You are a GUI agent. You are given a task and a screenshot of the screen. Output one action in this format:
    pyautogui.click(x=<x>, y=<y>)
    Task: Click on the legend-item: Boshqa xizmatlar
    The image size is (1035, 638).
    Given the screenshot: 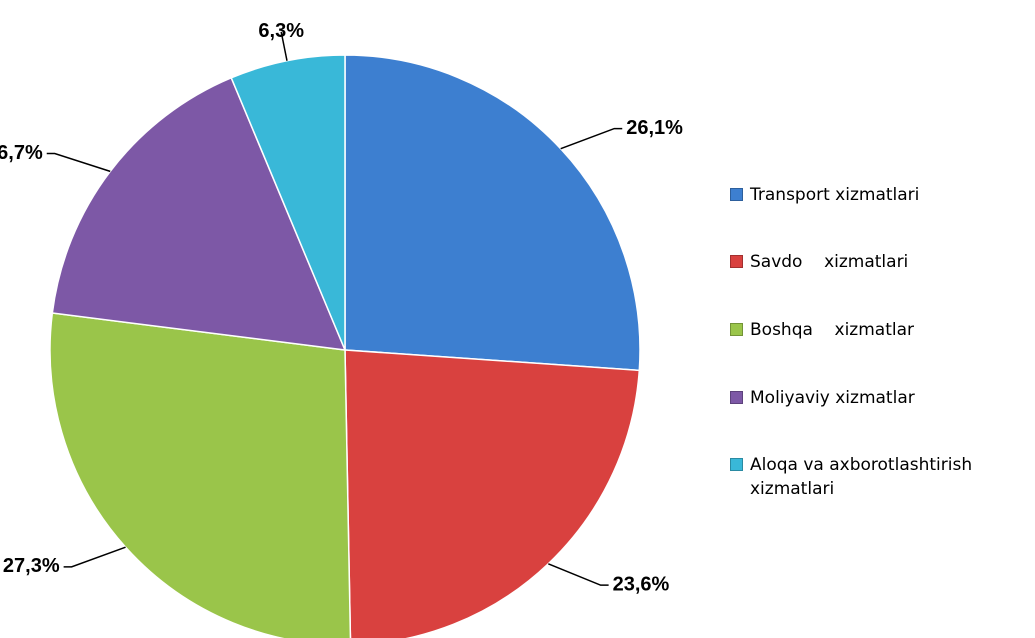 What is the action you would take?
    pyautogui.click(x=882, y=330)
    